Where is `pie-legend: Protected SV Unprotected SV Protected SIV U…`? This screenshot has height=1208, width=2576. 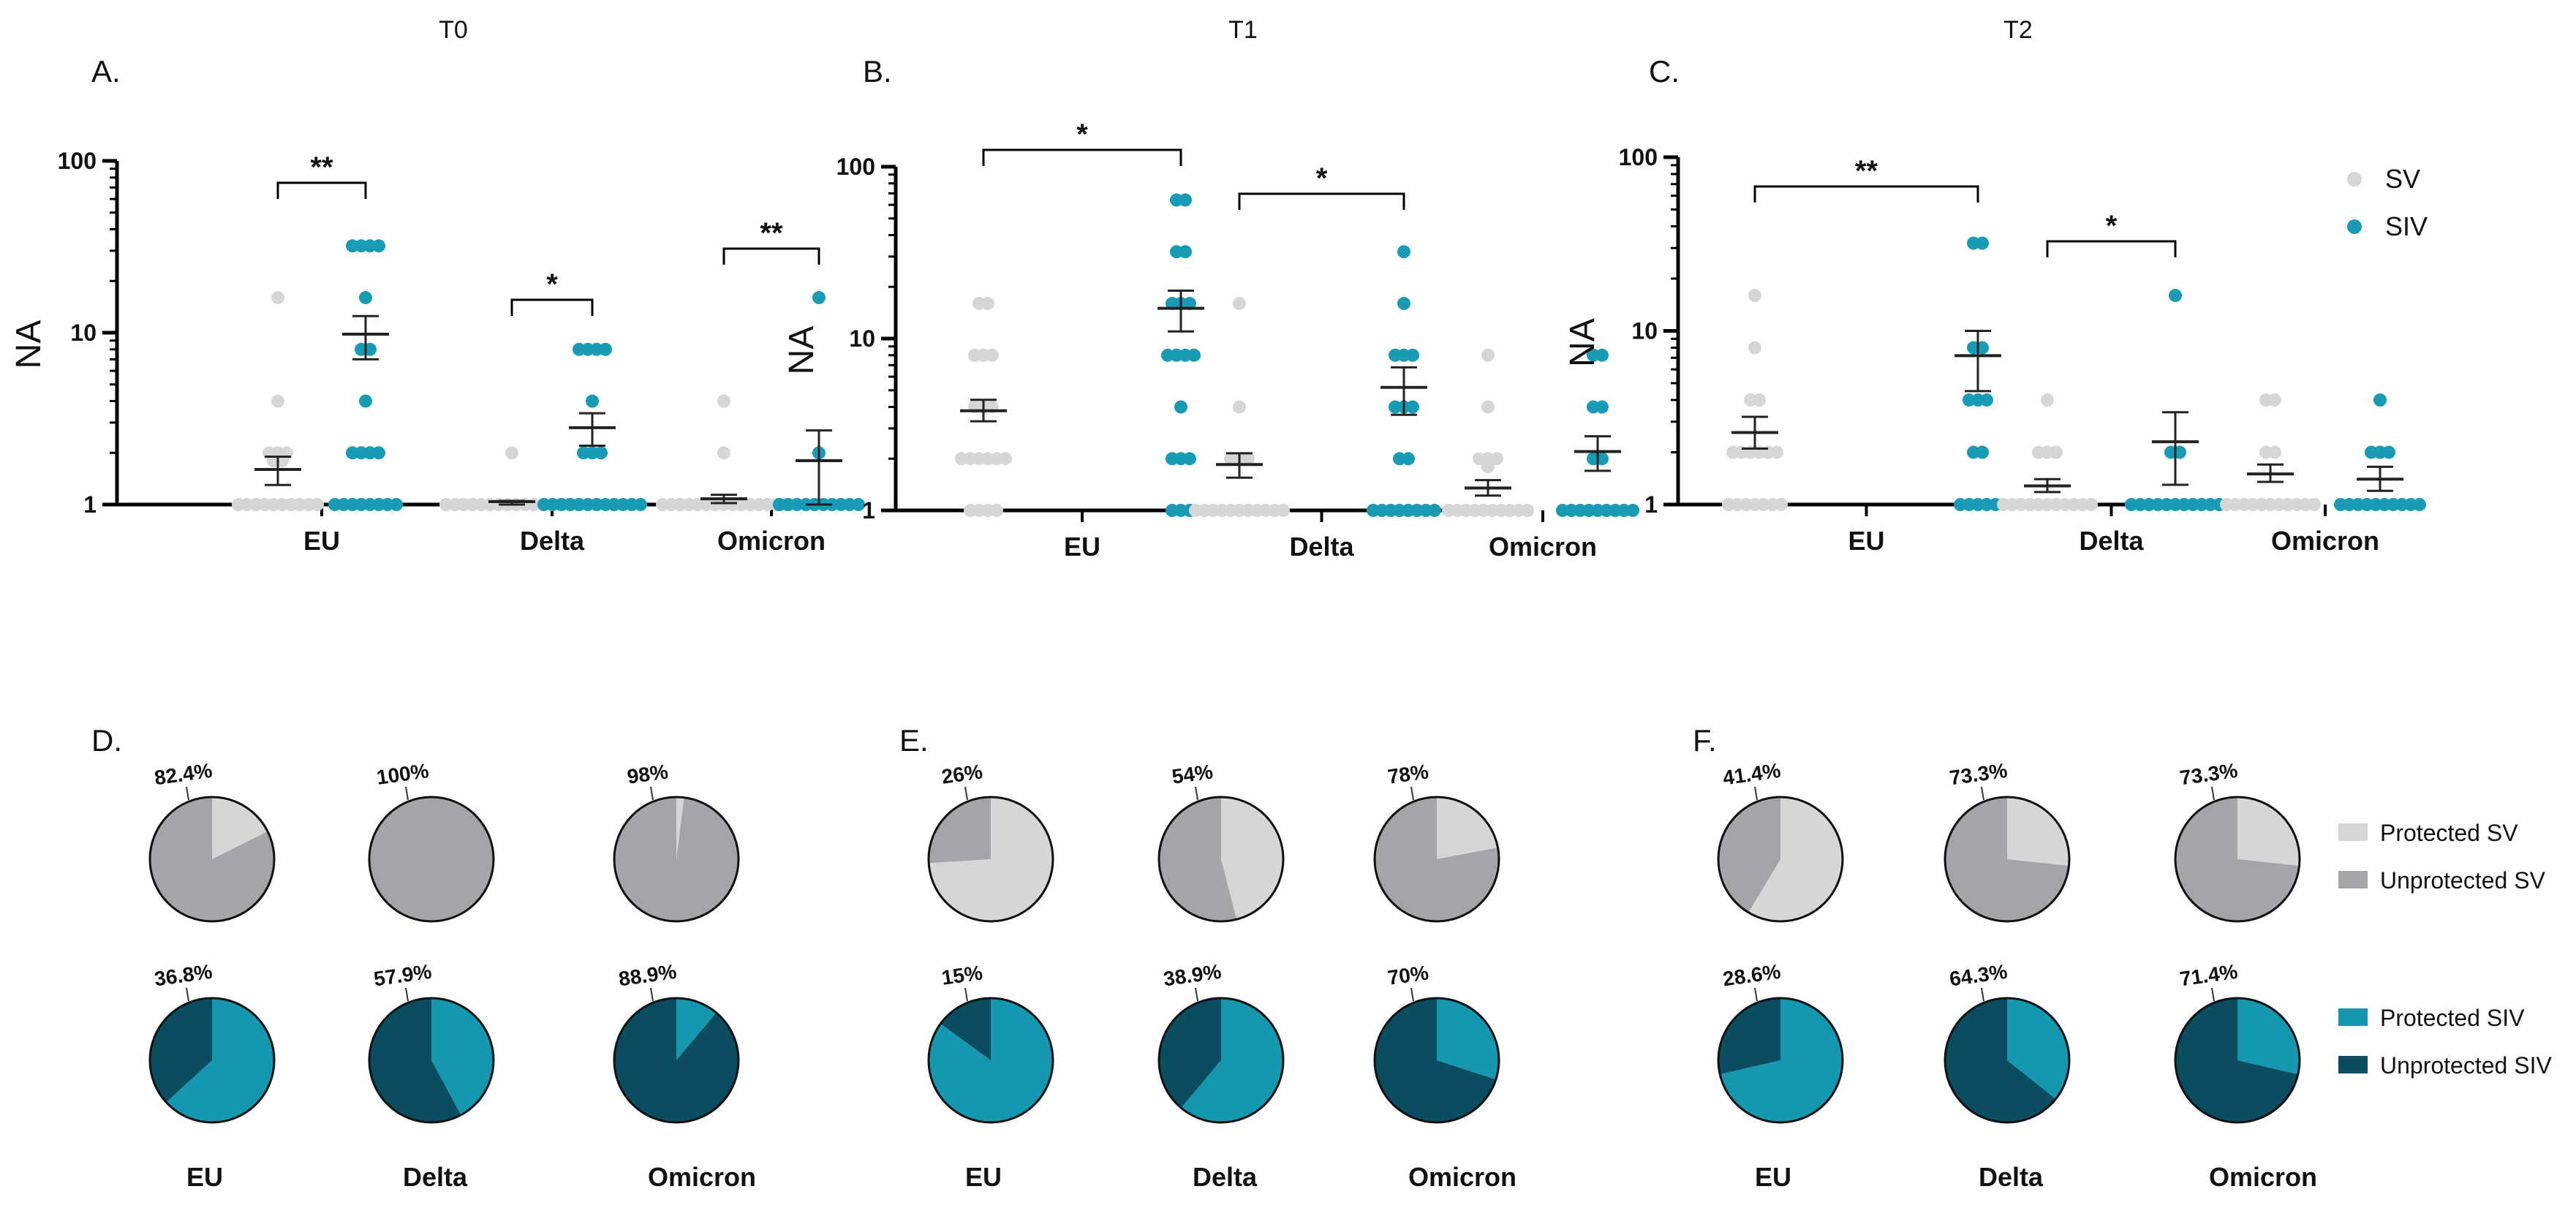 pie-legend: Protected SV Unprotected SV Protected SIV U… is located at coordinates (2445, 949).